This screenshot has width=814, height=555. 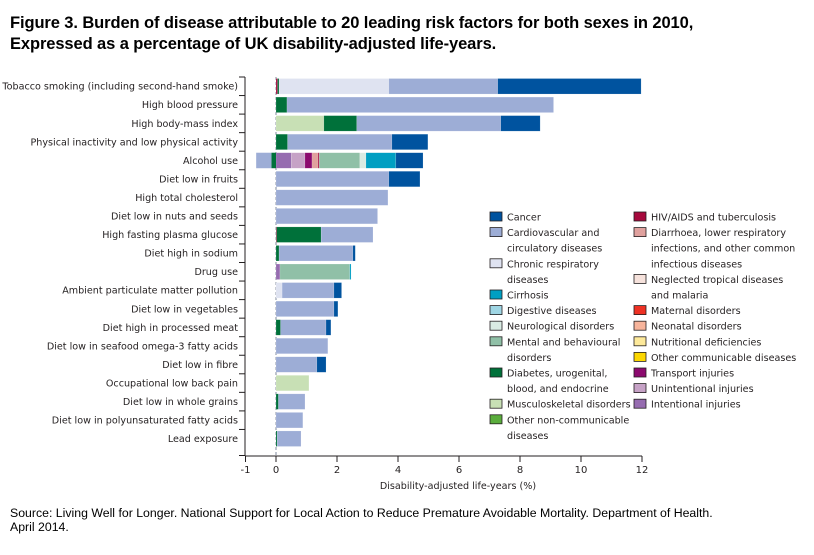 What do you see at coordinates (170, 235) in the screenshot?
I see `category-label: High fasting plasma glucose` at bounding box center [170, 235].